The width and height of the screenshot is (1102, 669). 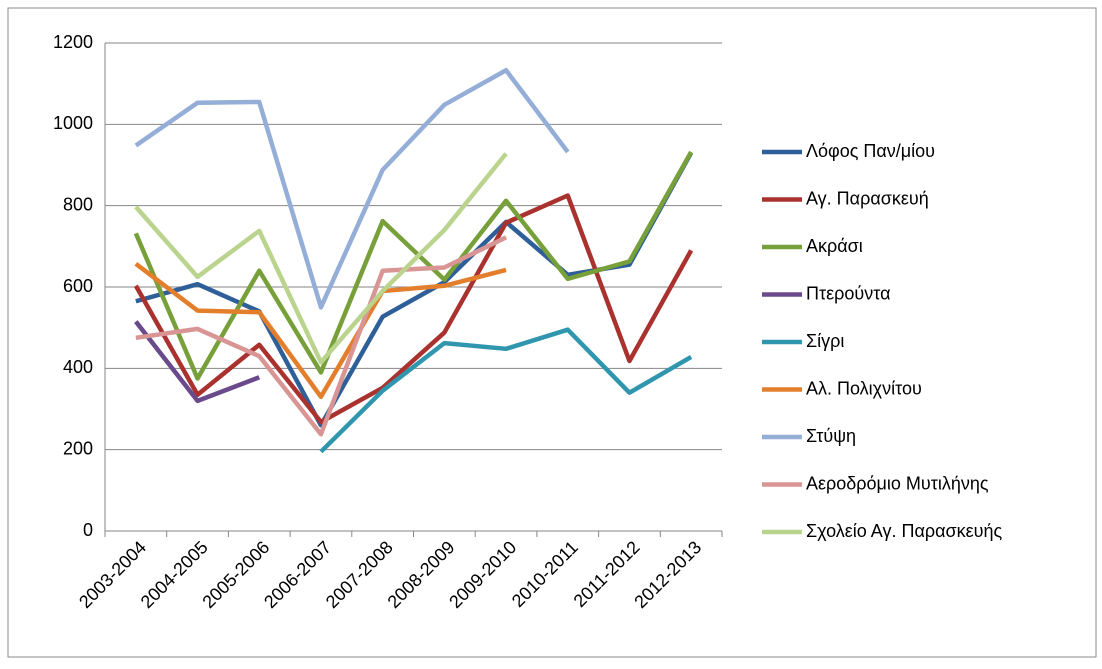 I want to click on legend-label: Αλ. Πολιχνίτου, so click(x=864, y=388).